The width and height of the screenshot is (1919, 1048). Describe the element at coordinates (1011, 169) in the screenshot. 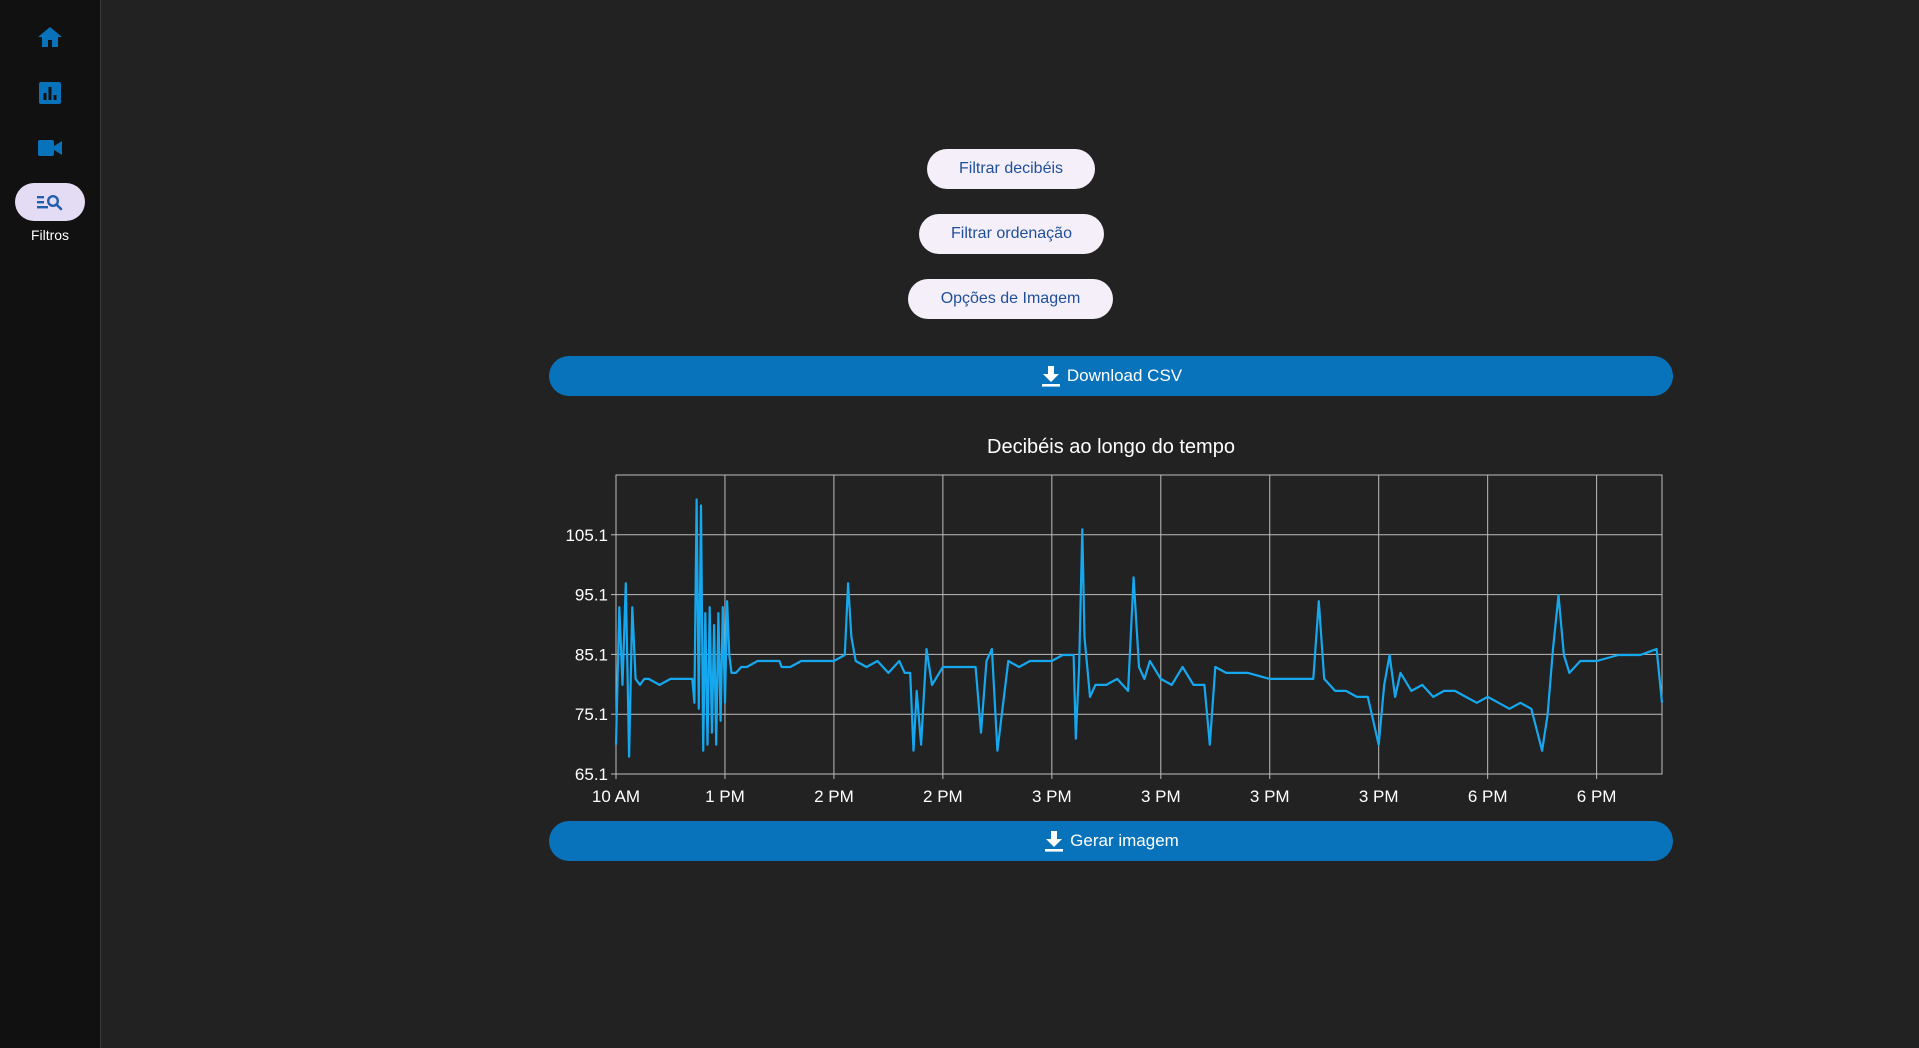

I see `filter-decibels-button: Filtrar decibéis` at that location.